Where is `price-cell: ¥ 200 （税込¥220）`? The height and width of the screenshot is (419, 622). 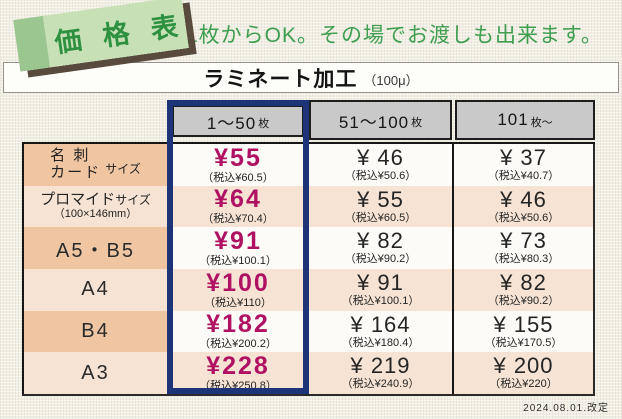
price-cell: ¥ 200 （税込¥220） is located at coordinates (523, 373).